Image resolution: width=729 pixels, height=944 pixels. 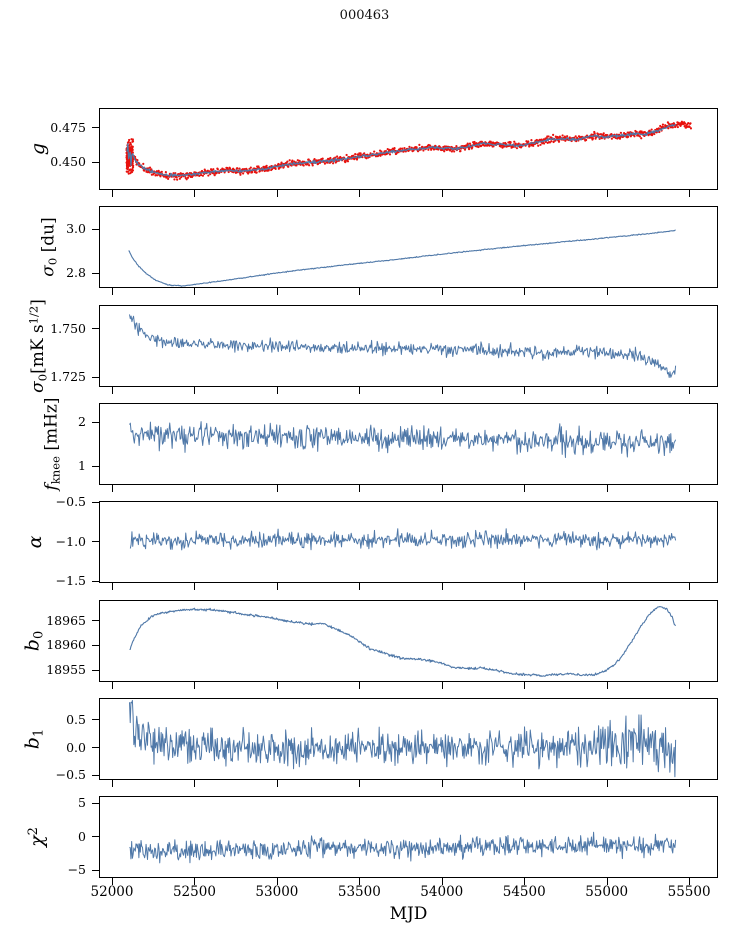 I want to click on panel-b0: b0 18965 18960 18955, so click(x=364, y=644).